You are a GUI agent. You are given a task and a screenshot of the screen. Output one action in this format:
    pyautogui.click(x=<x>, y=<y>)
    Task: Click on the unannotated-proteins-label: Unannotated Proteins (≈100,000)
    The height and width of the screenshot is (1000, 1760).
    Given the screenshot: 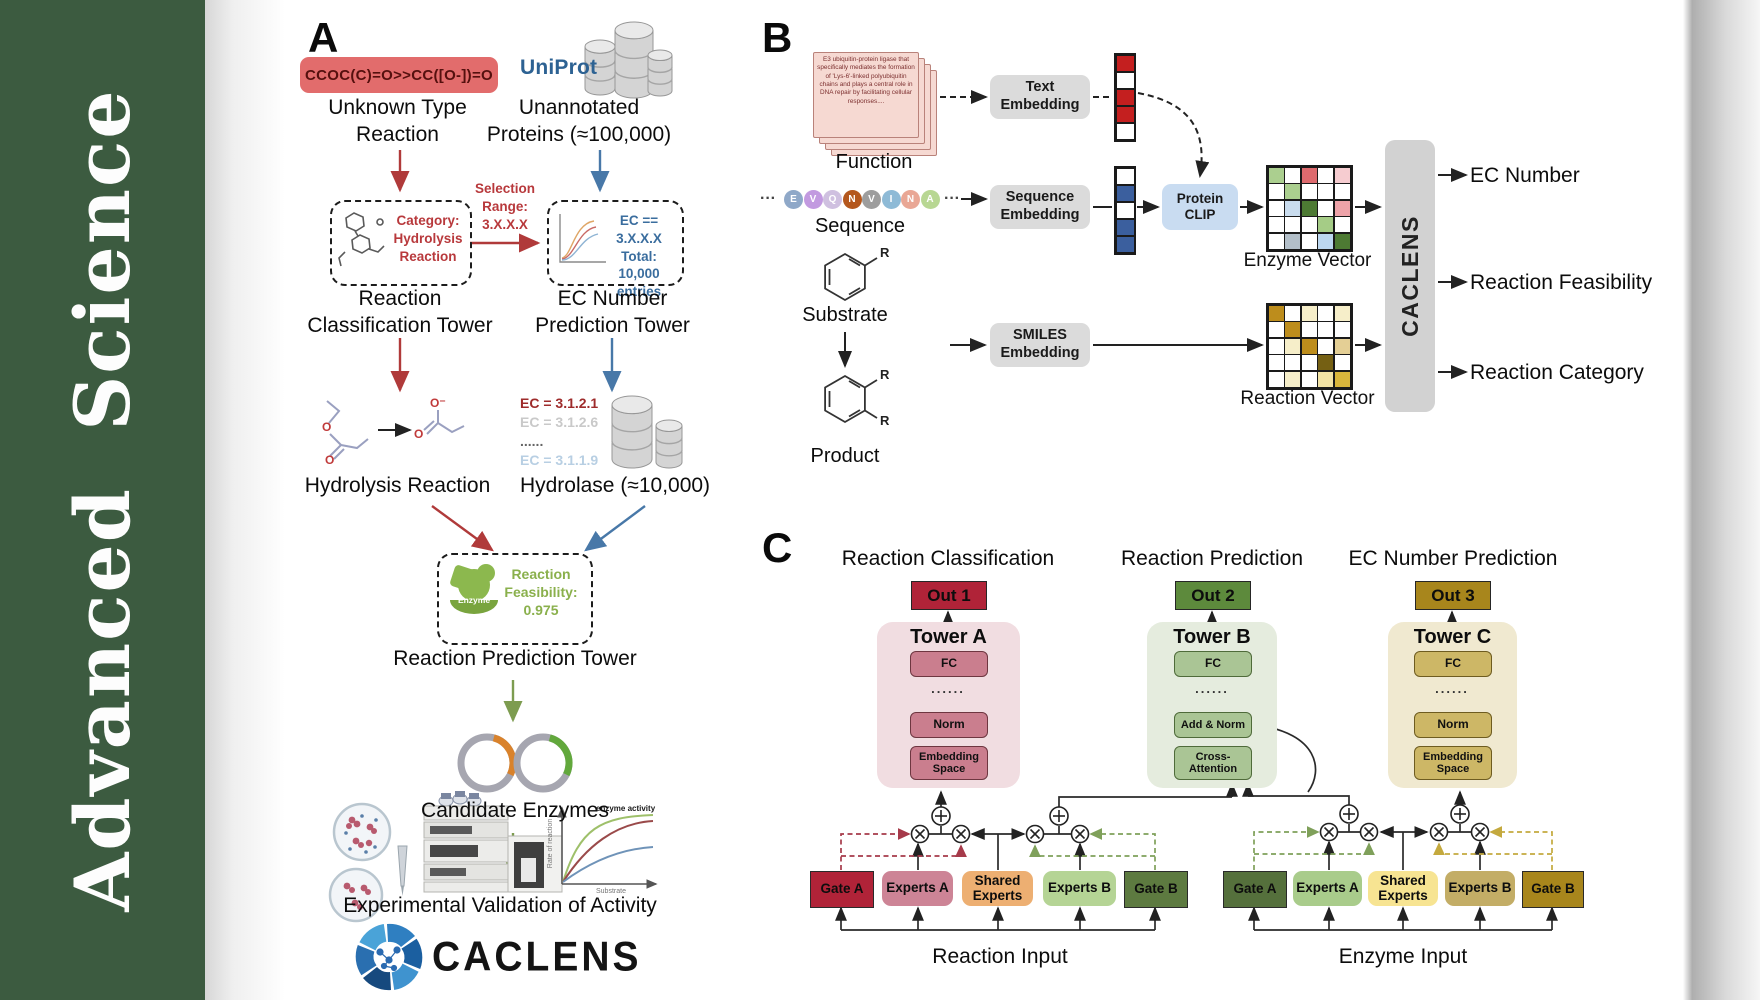 What is the action you would take?
    pyautogui.click(x=579, y=121)
    